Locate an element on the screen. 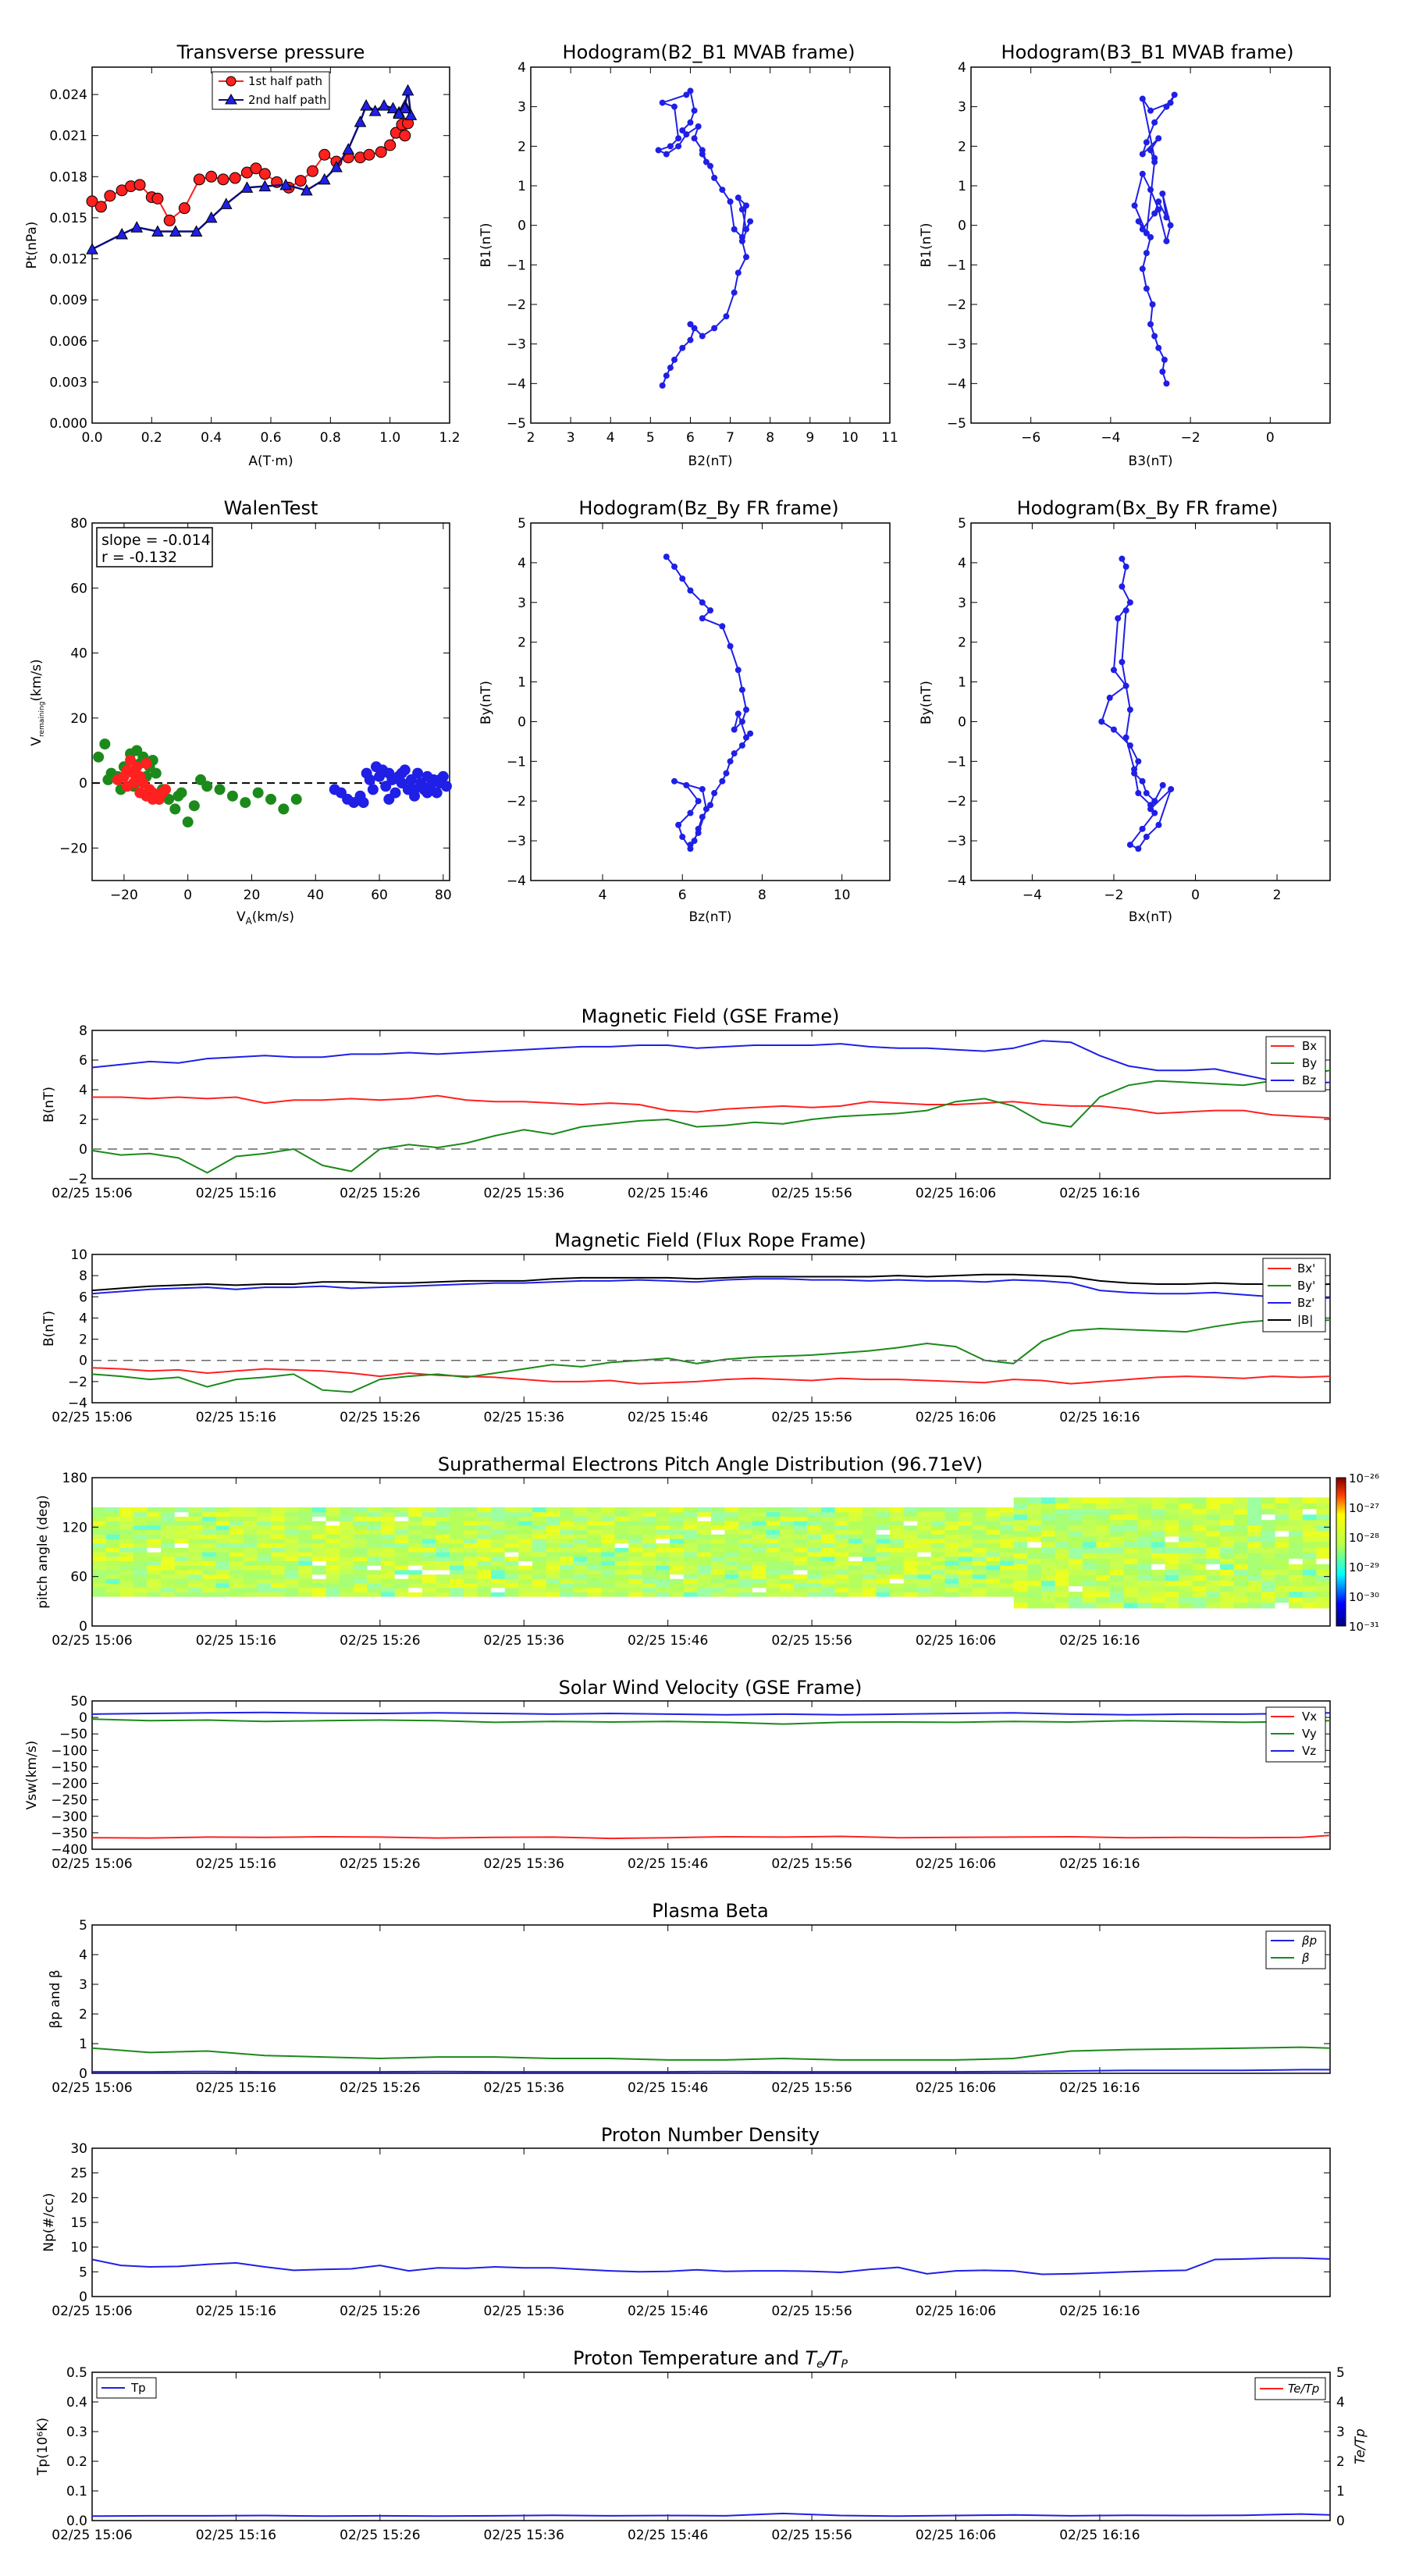 Image resolution: width=1405 pixels, height=2576 pixels. series-lines is located at coordinates (711, 1107).